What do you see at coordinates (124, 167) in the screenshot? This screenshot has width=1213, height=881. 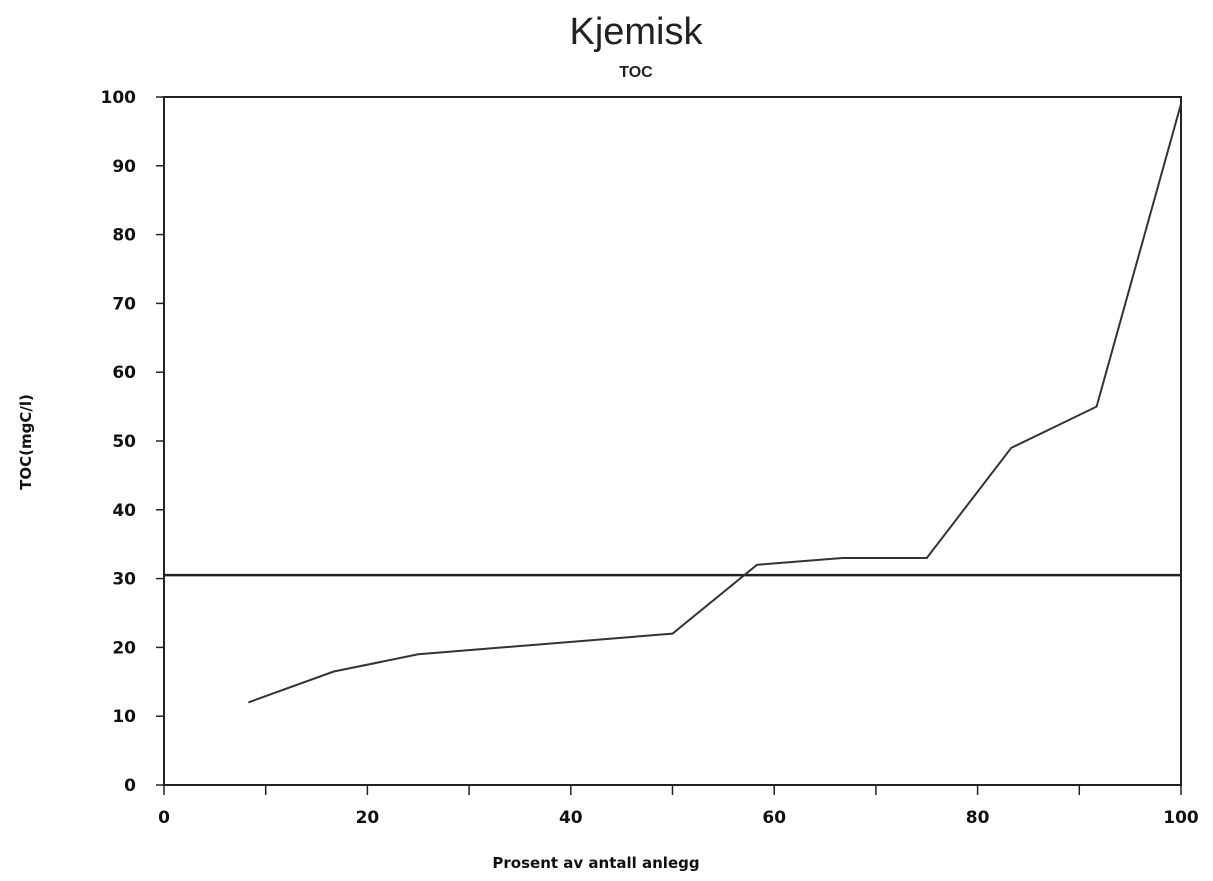 I see `y-tick-label: 90` at bounding box center [124, 167].